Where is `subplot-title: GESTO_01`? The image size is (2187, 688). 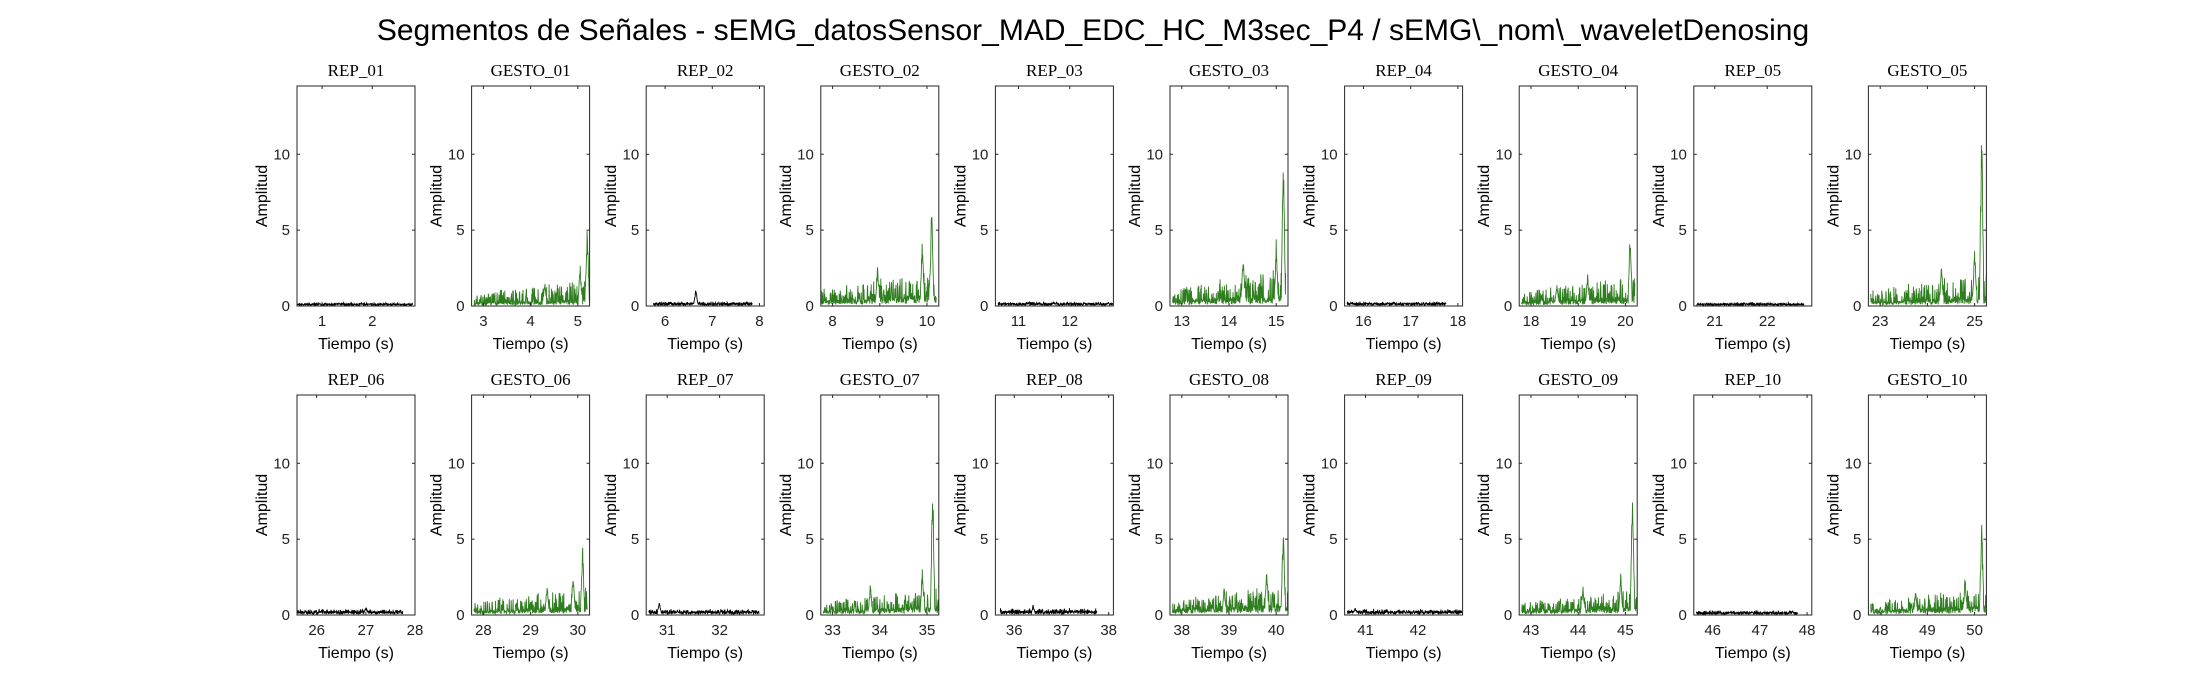 subplot-title: GESTO_01 is located at coordinates (531, 70).